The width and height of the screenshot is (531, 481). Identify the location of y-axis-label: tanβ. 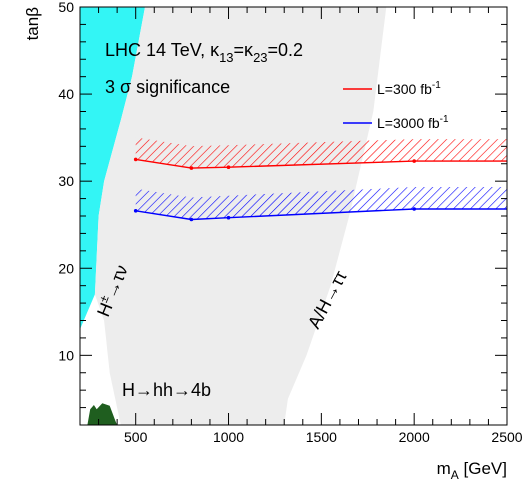
(32, 24).